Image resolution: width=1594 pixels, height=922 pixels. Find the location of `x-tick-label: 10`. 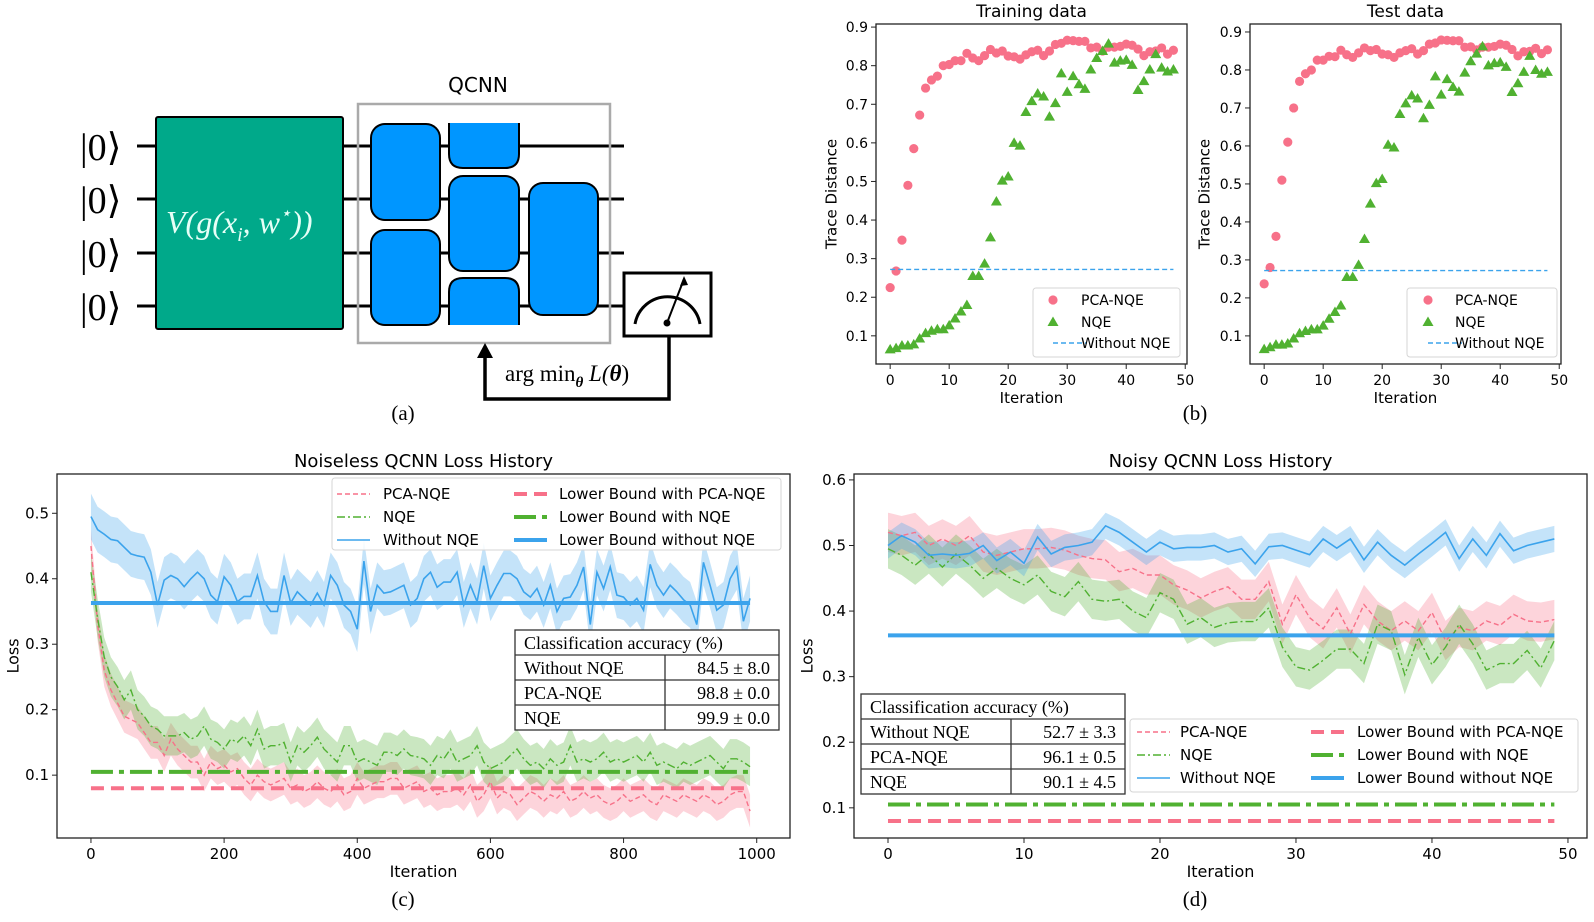

x-tick-label: 10 is located at coordinates (1023, 854).